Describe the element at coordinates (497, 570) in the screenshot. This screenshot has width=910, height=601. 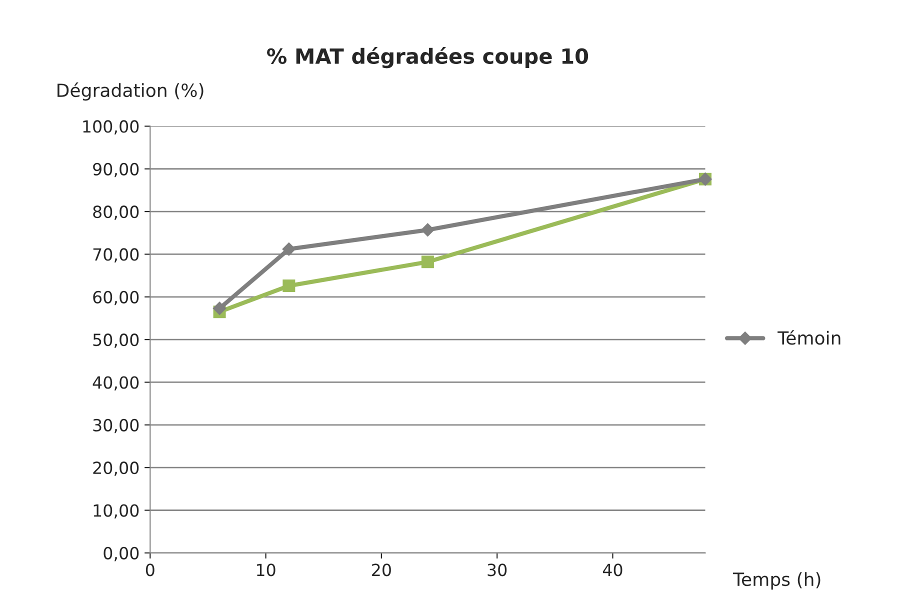
I see `x-tick-label: 30` at that location.